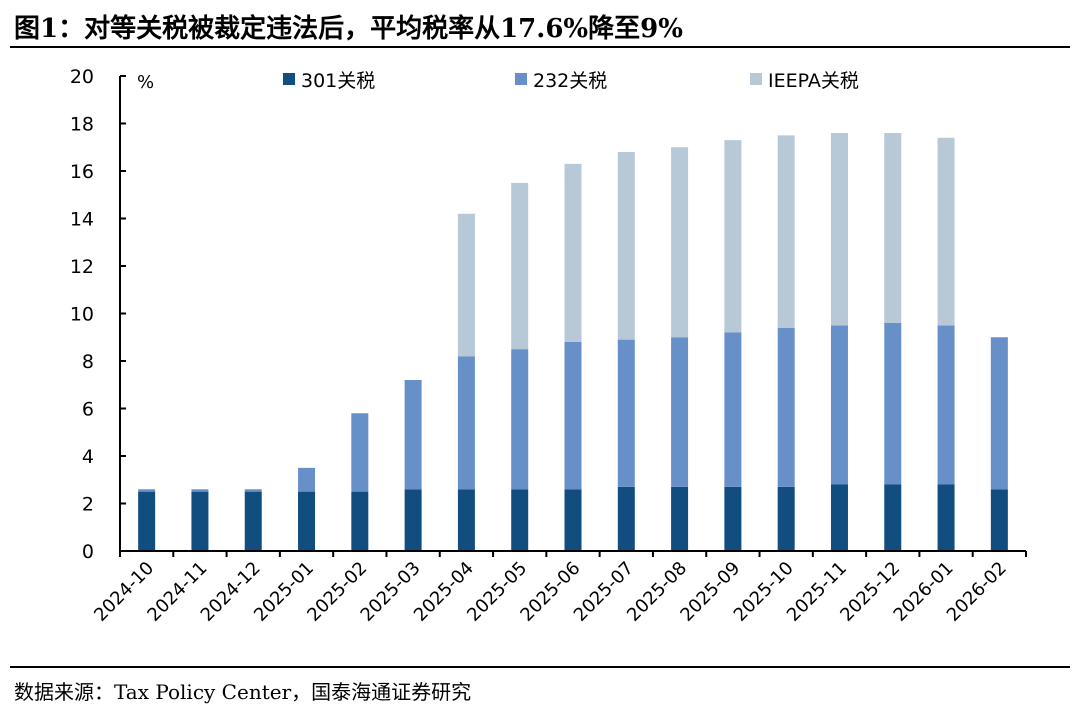 The width and height of the screenshot is (1080, 716). Describe the element at coordinates (88, 552) in the screenshot. I see `y-tick-label: 0` at that location.